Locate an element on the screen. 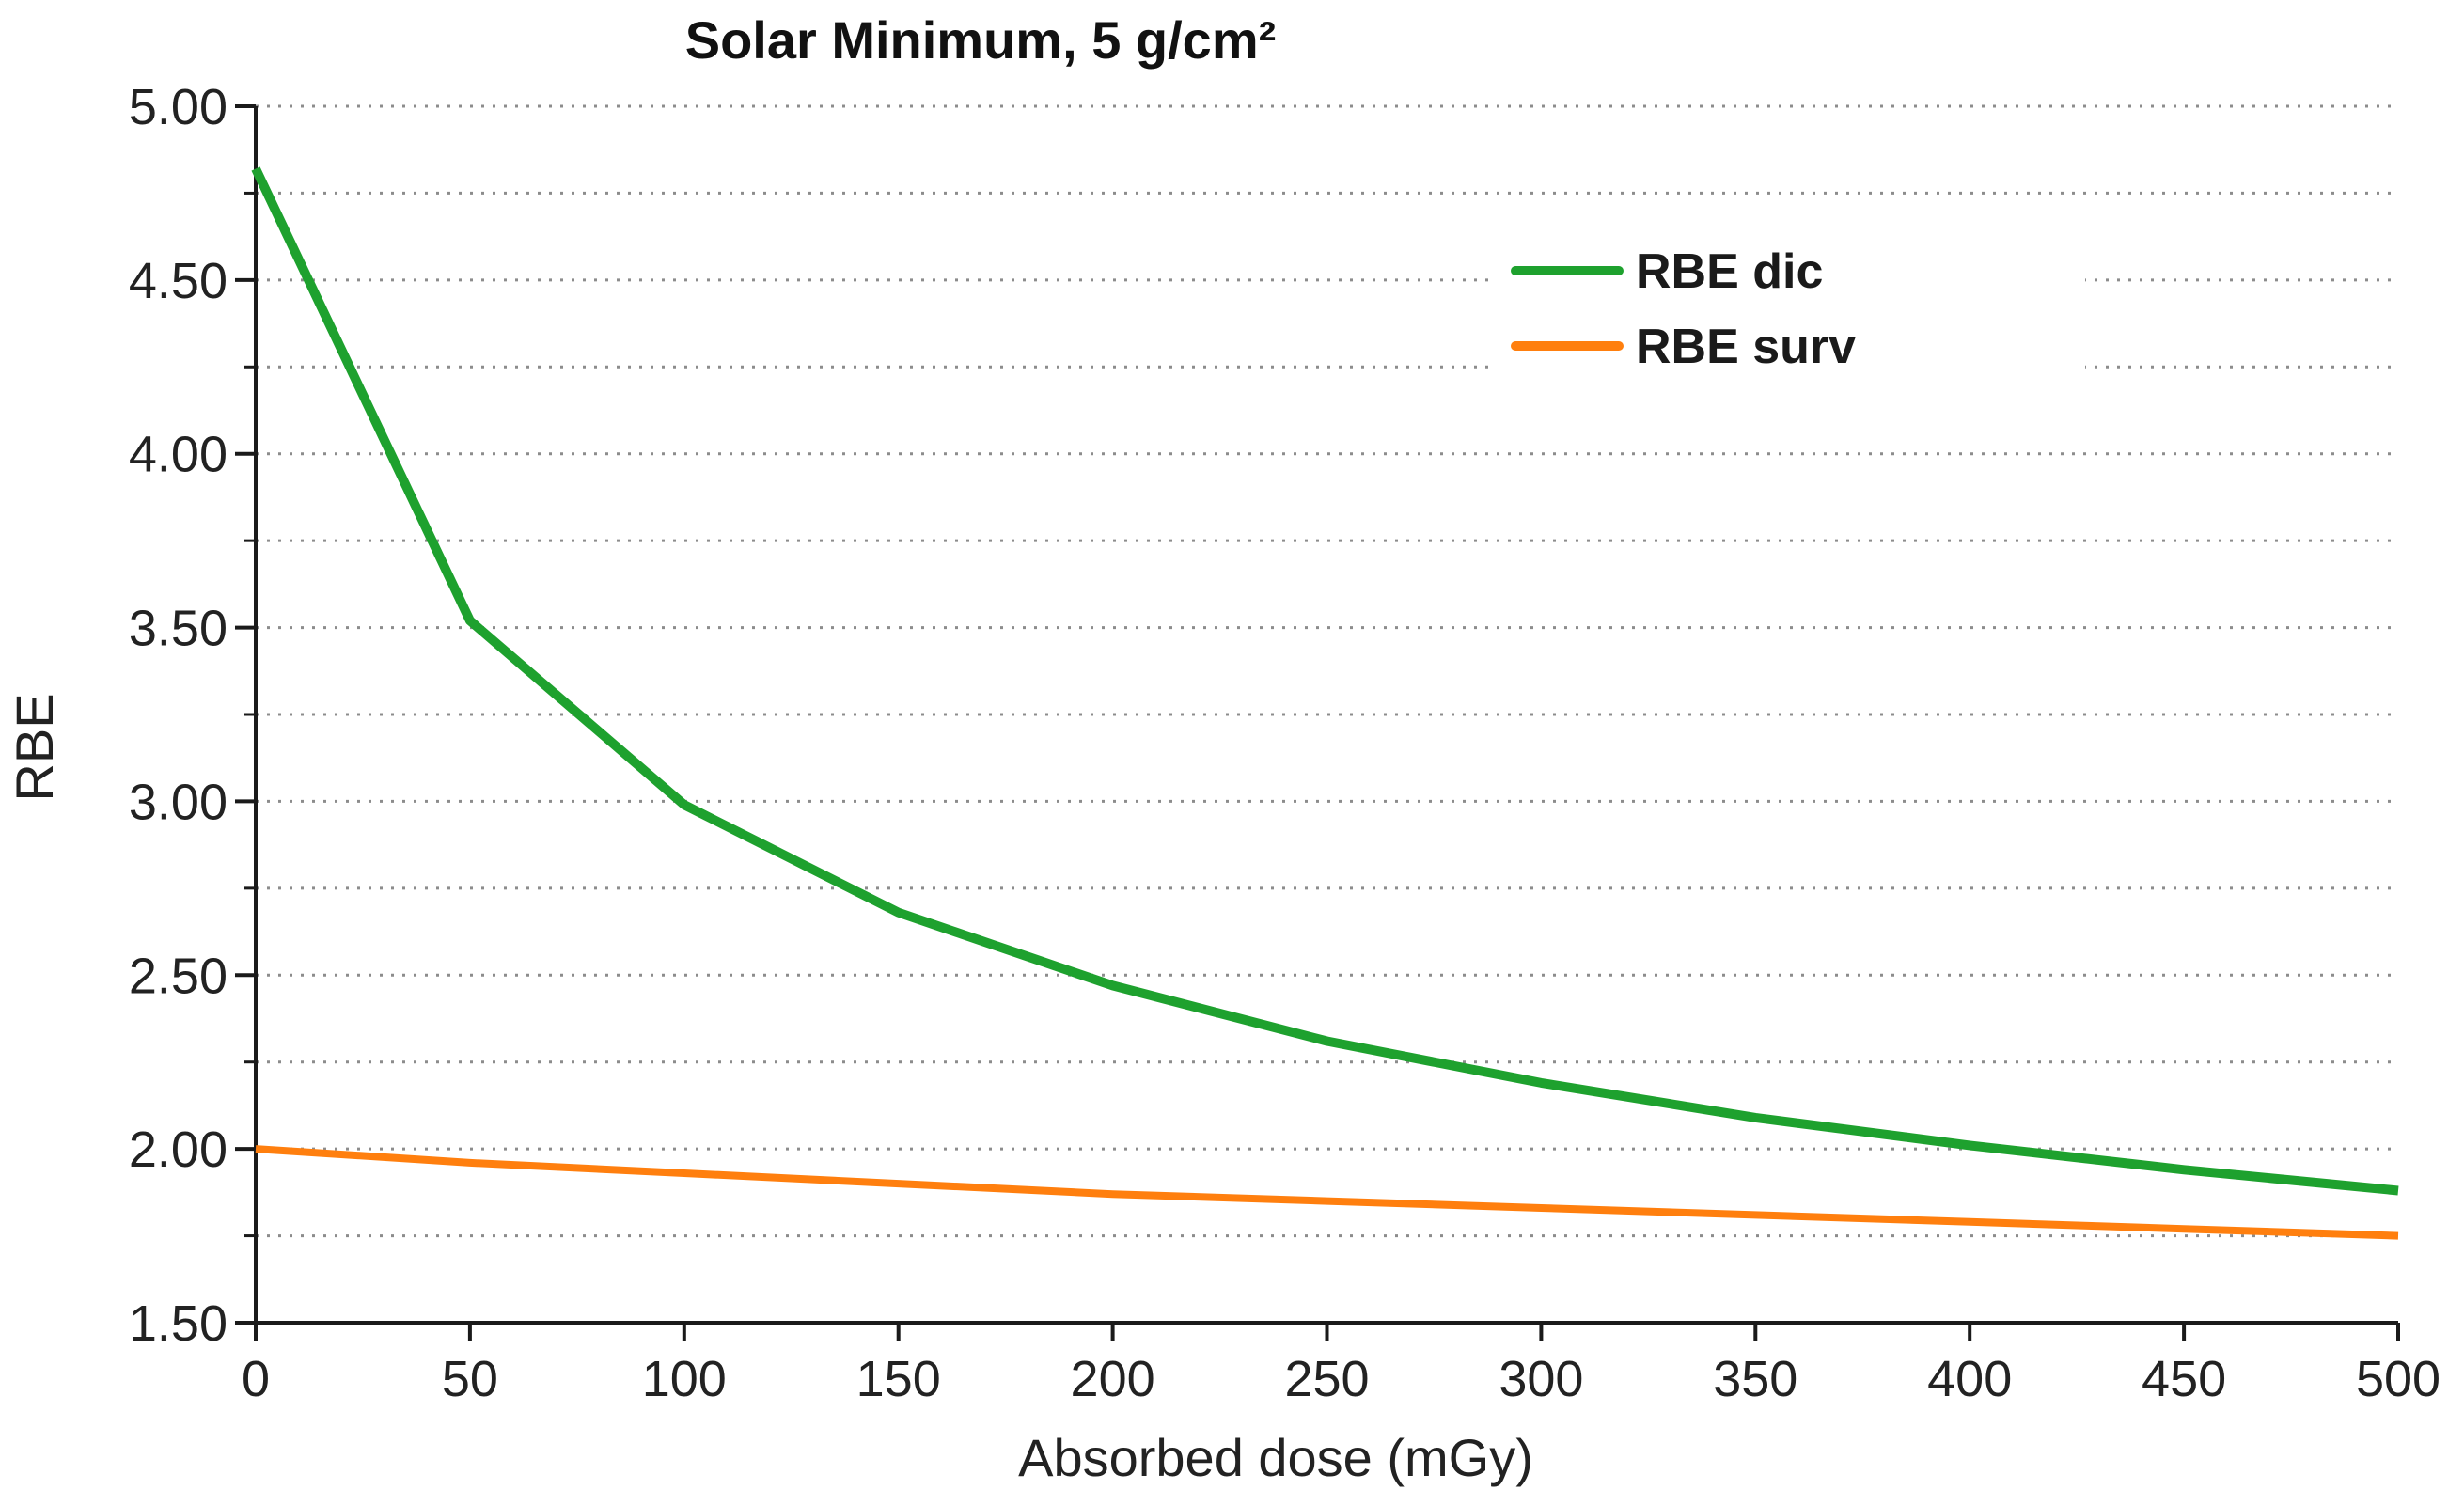  x-axis-label: Absorbed dose (mGy) is located at coordinates (1275, 1457).